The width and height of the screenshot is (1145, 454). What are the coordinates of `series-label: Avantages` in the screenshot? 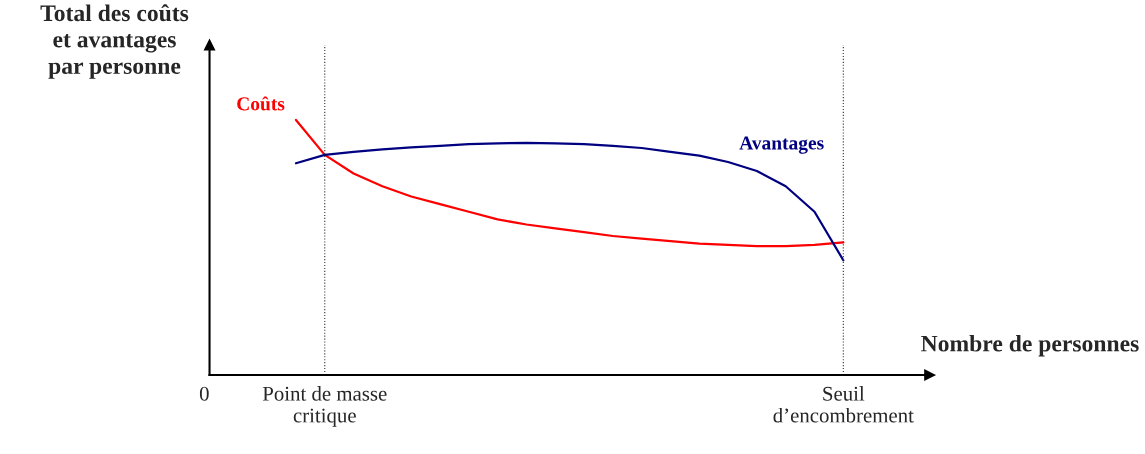 It's located at (781, 145).